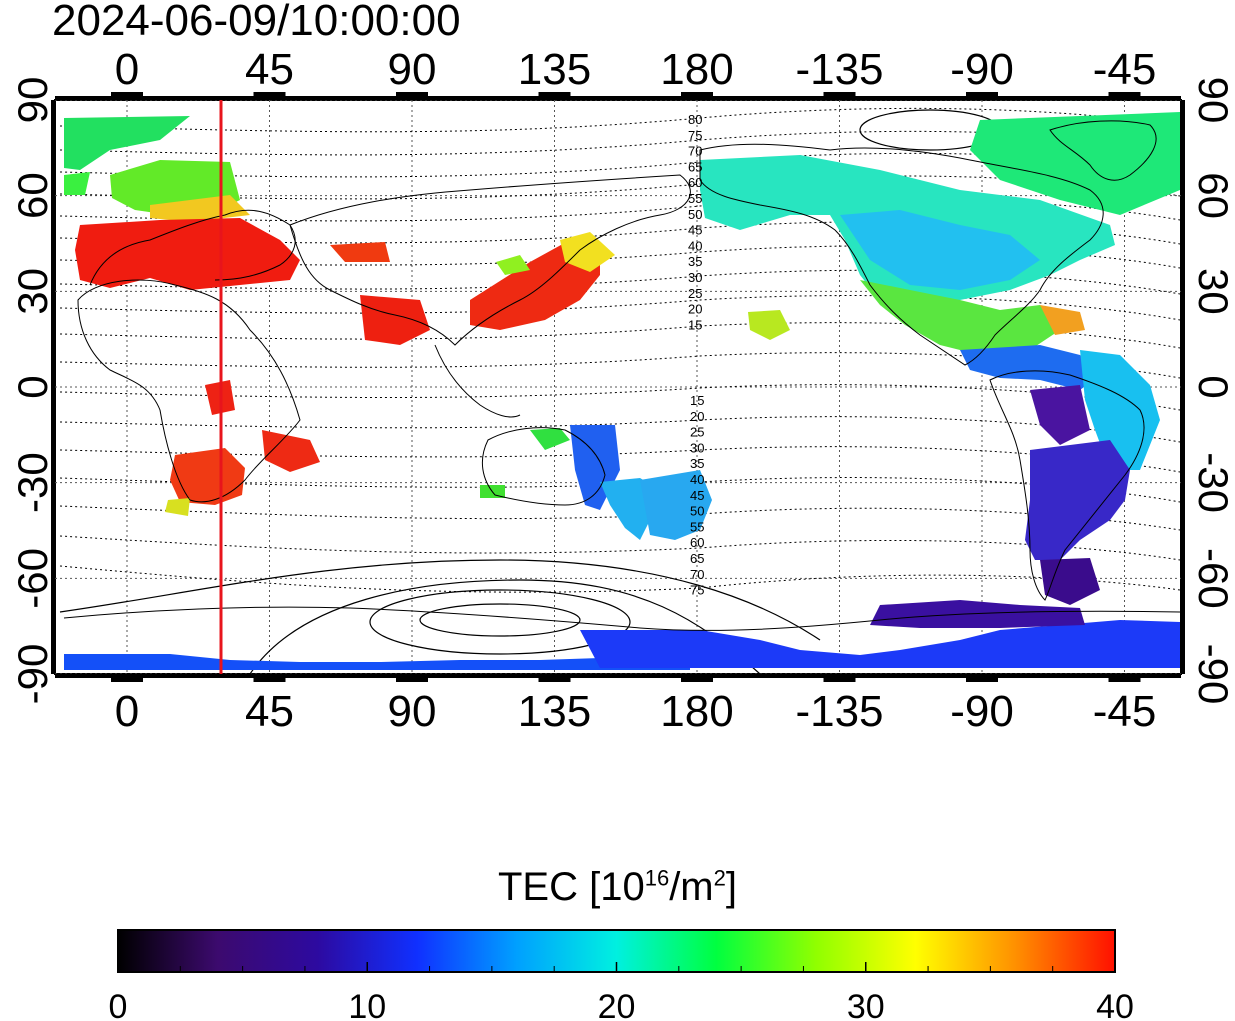 This screenshot has width=1235, height=1021. What do you see at coordinates (412, 69) in the screenshot?
I see `top-lon-label: 90` at bounding box center [412, 69].